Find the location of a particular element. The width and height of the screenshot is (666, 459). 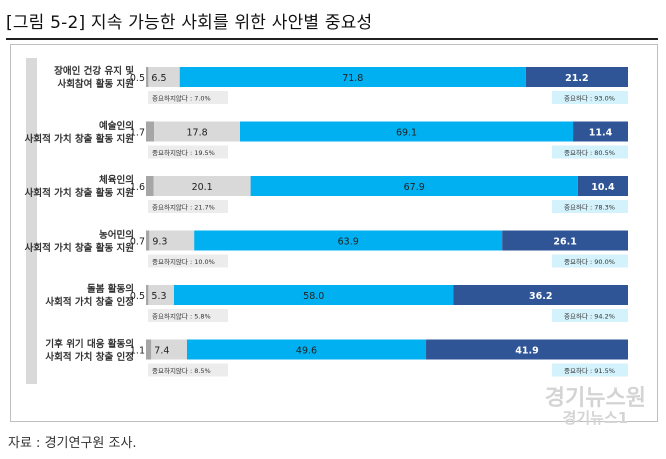

title-underline is located at coordinates (332, 39).